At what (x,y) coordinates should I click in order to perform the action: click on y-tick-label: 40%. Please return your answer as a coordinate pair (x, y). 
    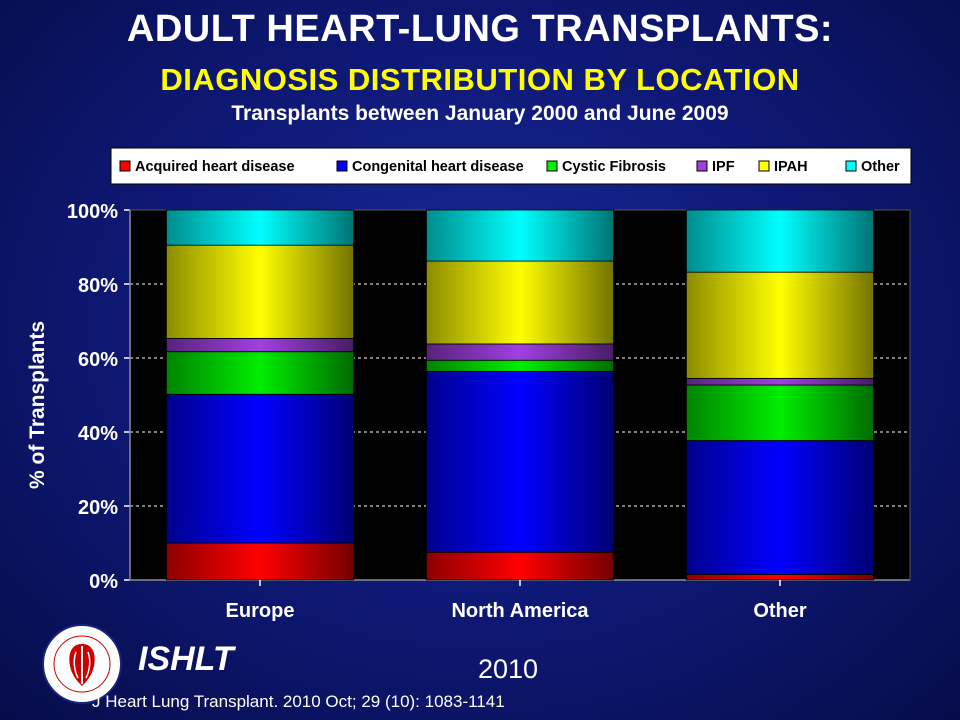
    Looking at the image, I should click on (98, 434).